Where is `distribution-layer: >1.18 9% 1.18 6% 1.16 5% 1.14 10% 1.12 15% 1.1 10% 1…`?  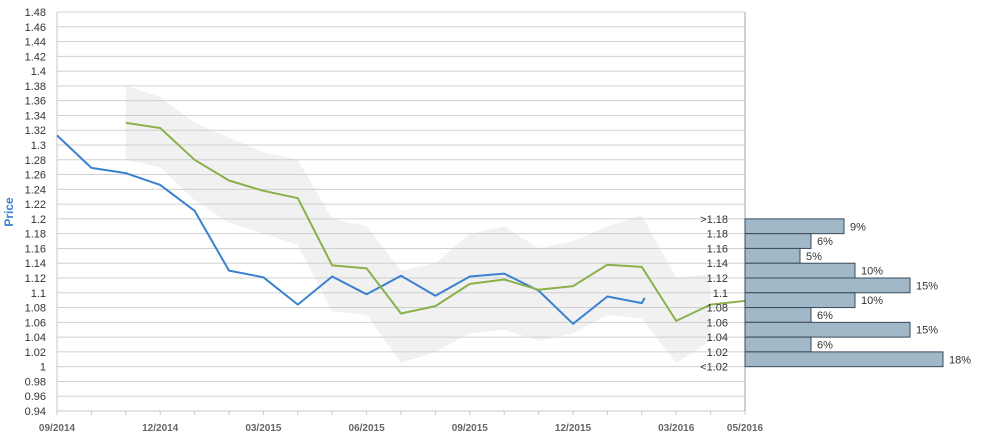
distribution-layer: >1.18 9% 1.18 6% 1.16 5% 1.14 10% 1.12 15% 1.1 10% 1… is located at coordinates (835, 294).